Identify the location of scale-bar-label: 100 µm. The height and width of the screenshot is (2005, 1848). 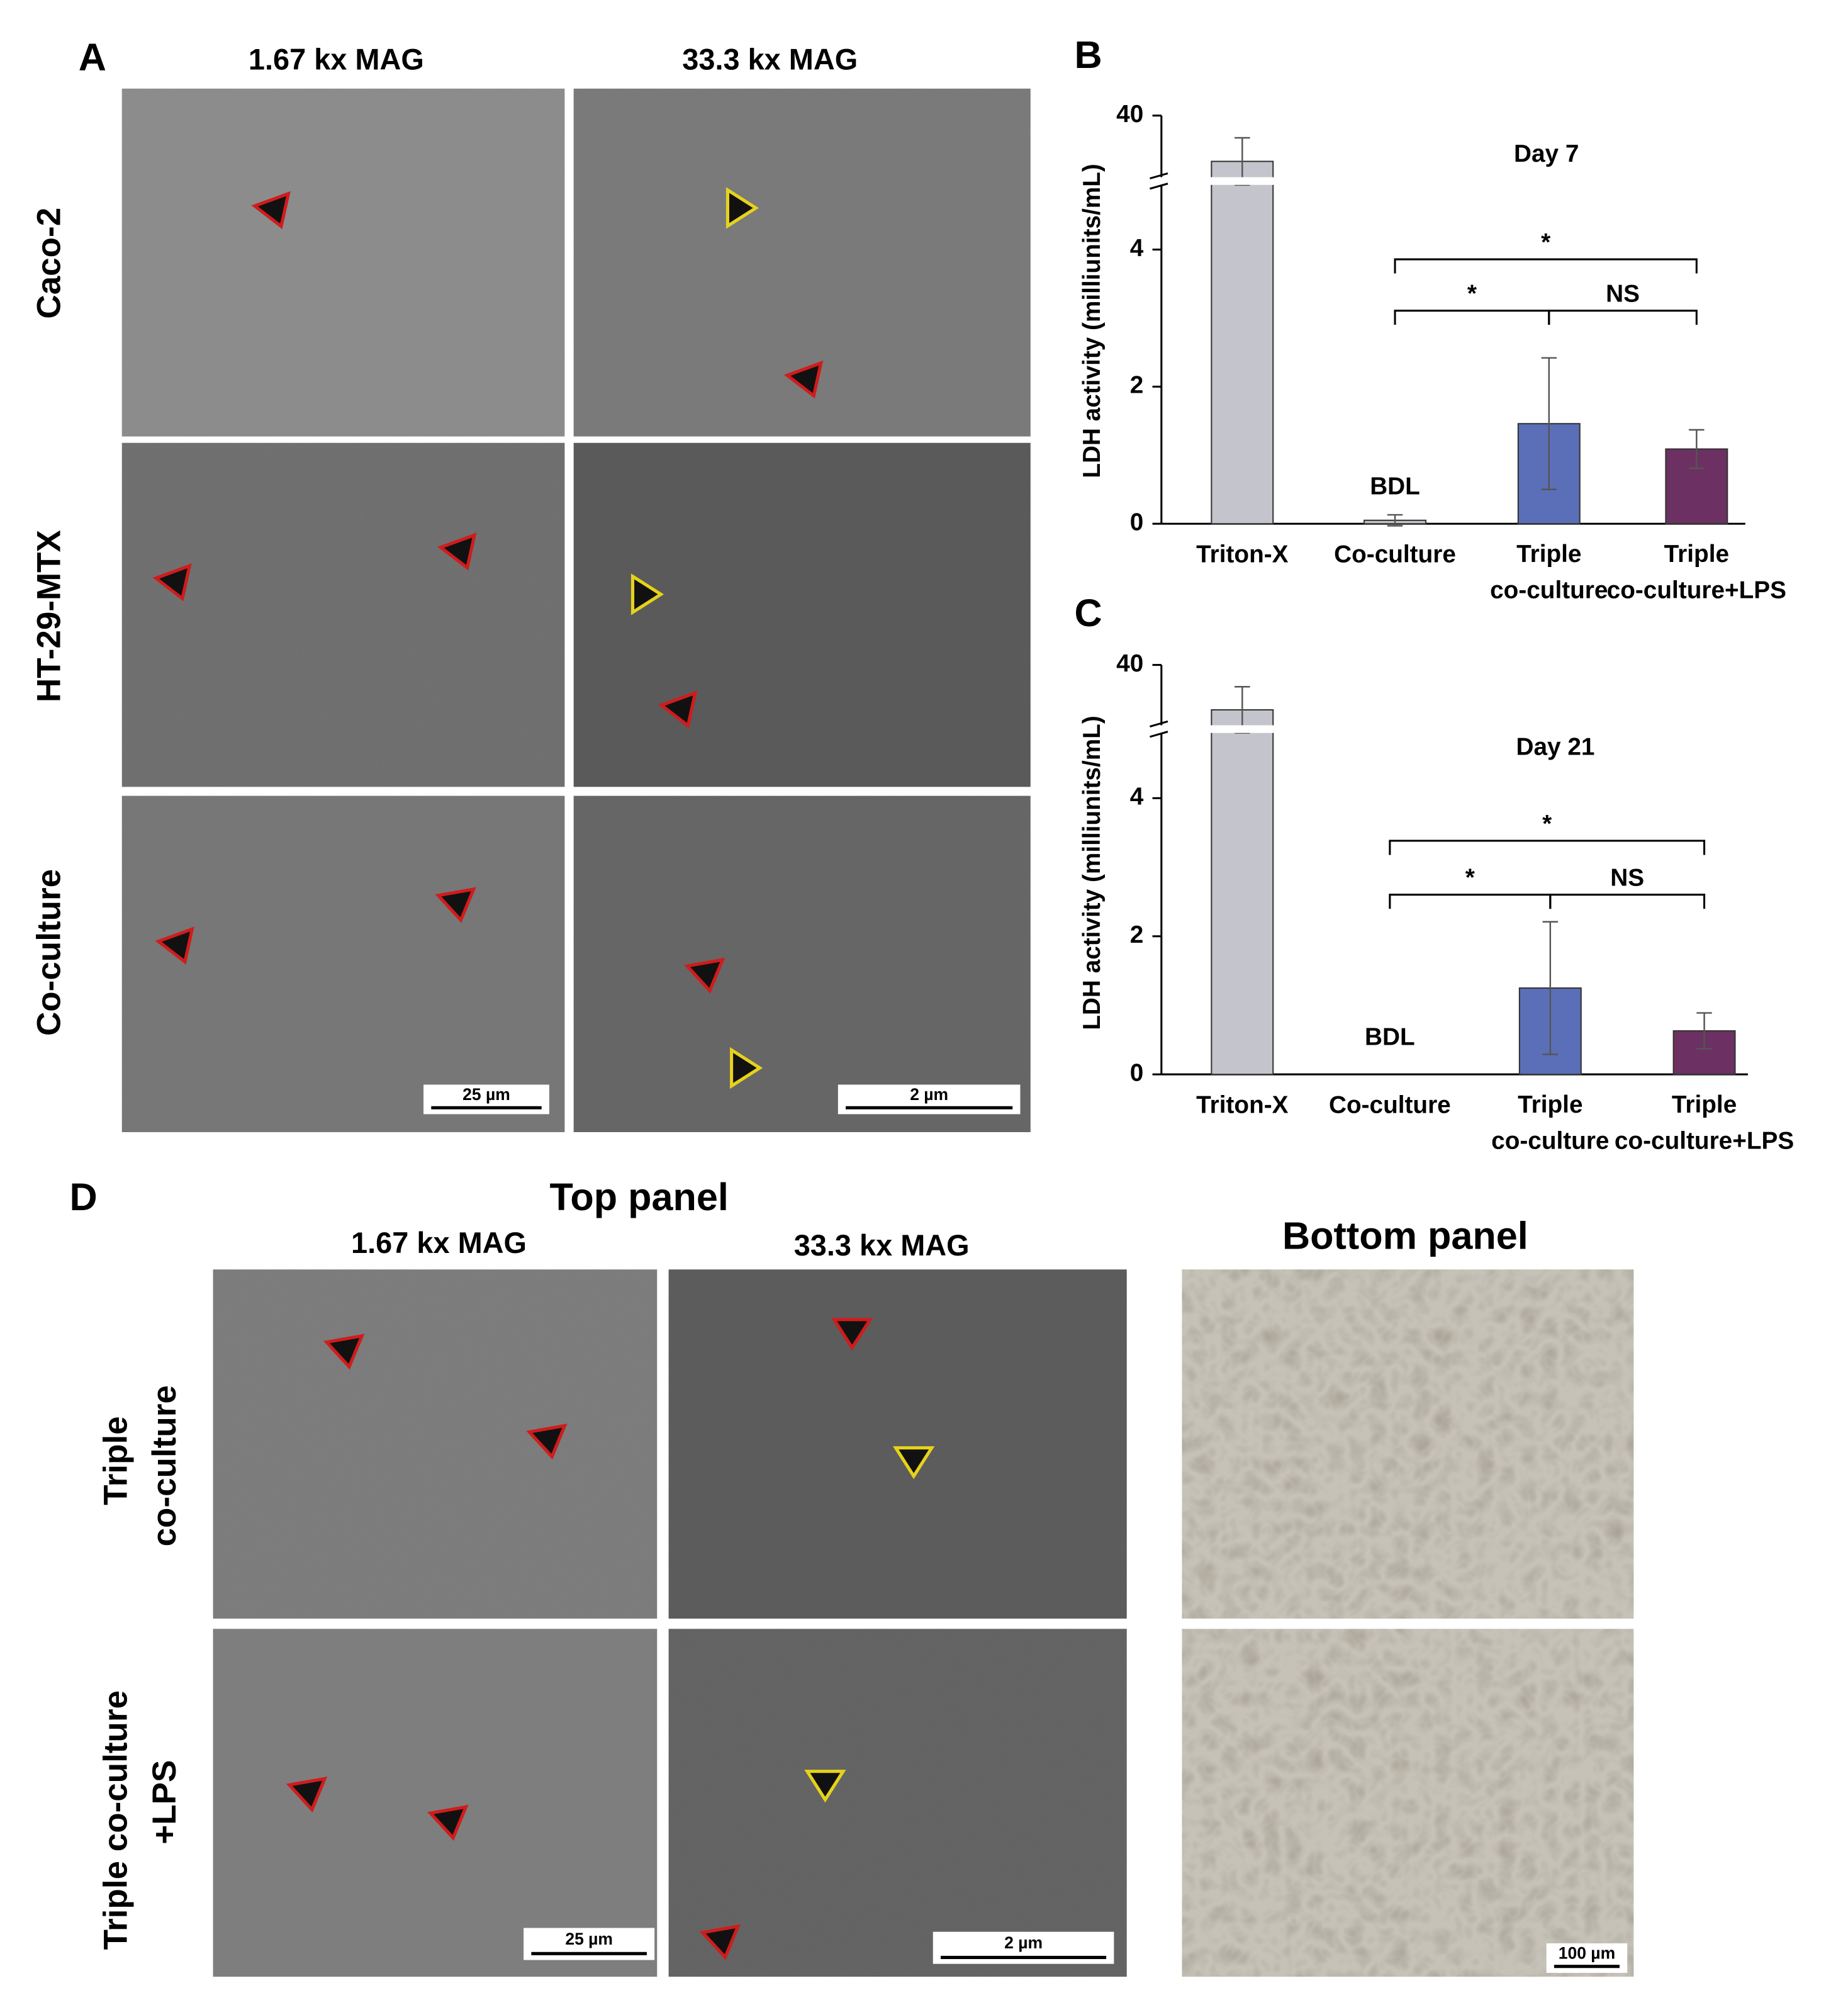
(1587, 1952).